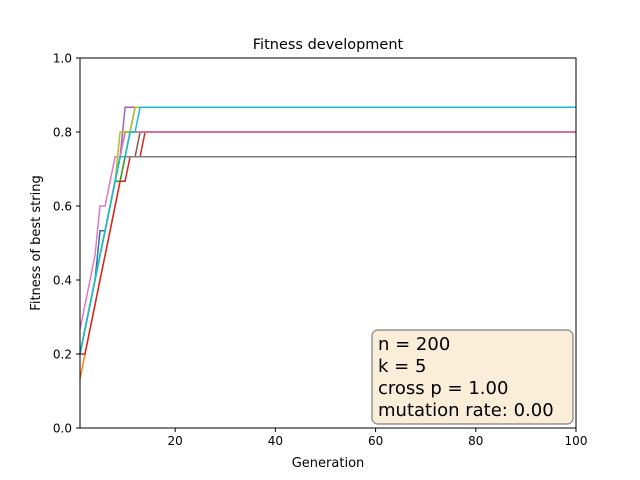 The image size is (640, 480). I want to click on x-tick-label: 40, so click(275, 441).